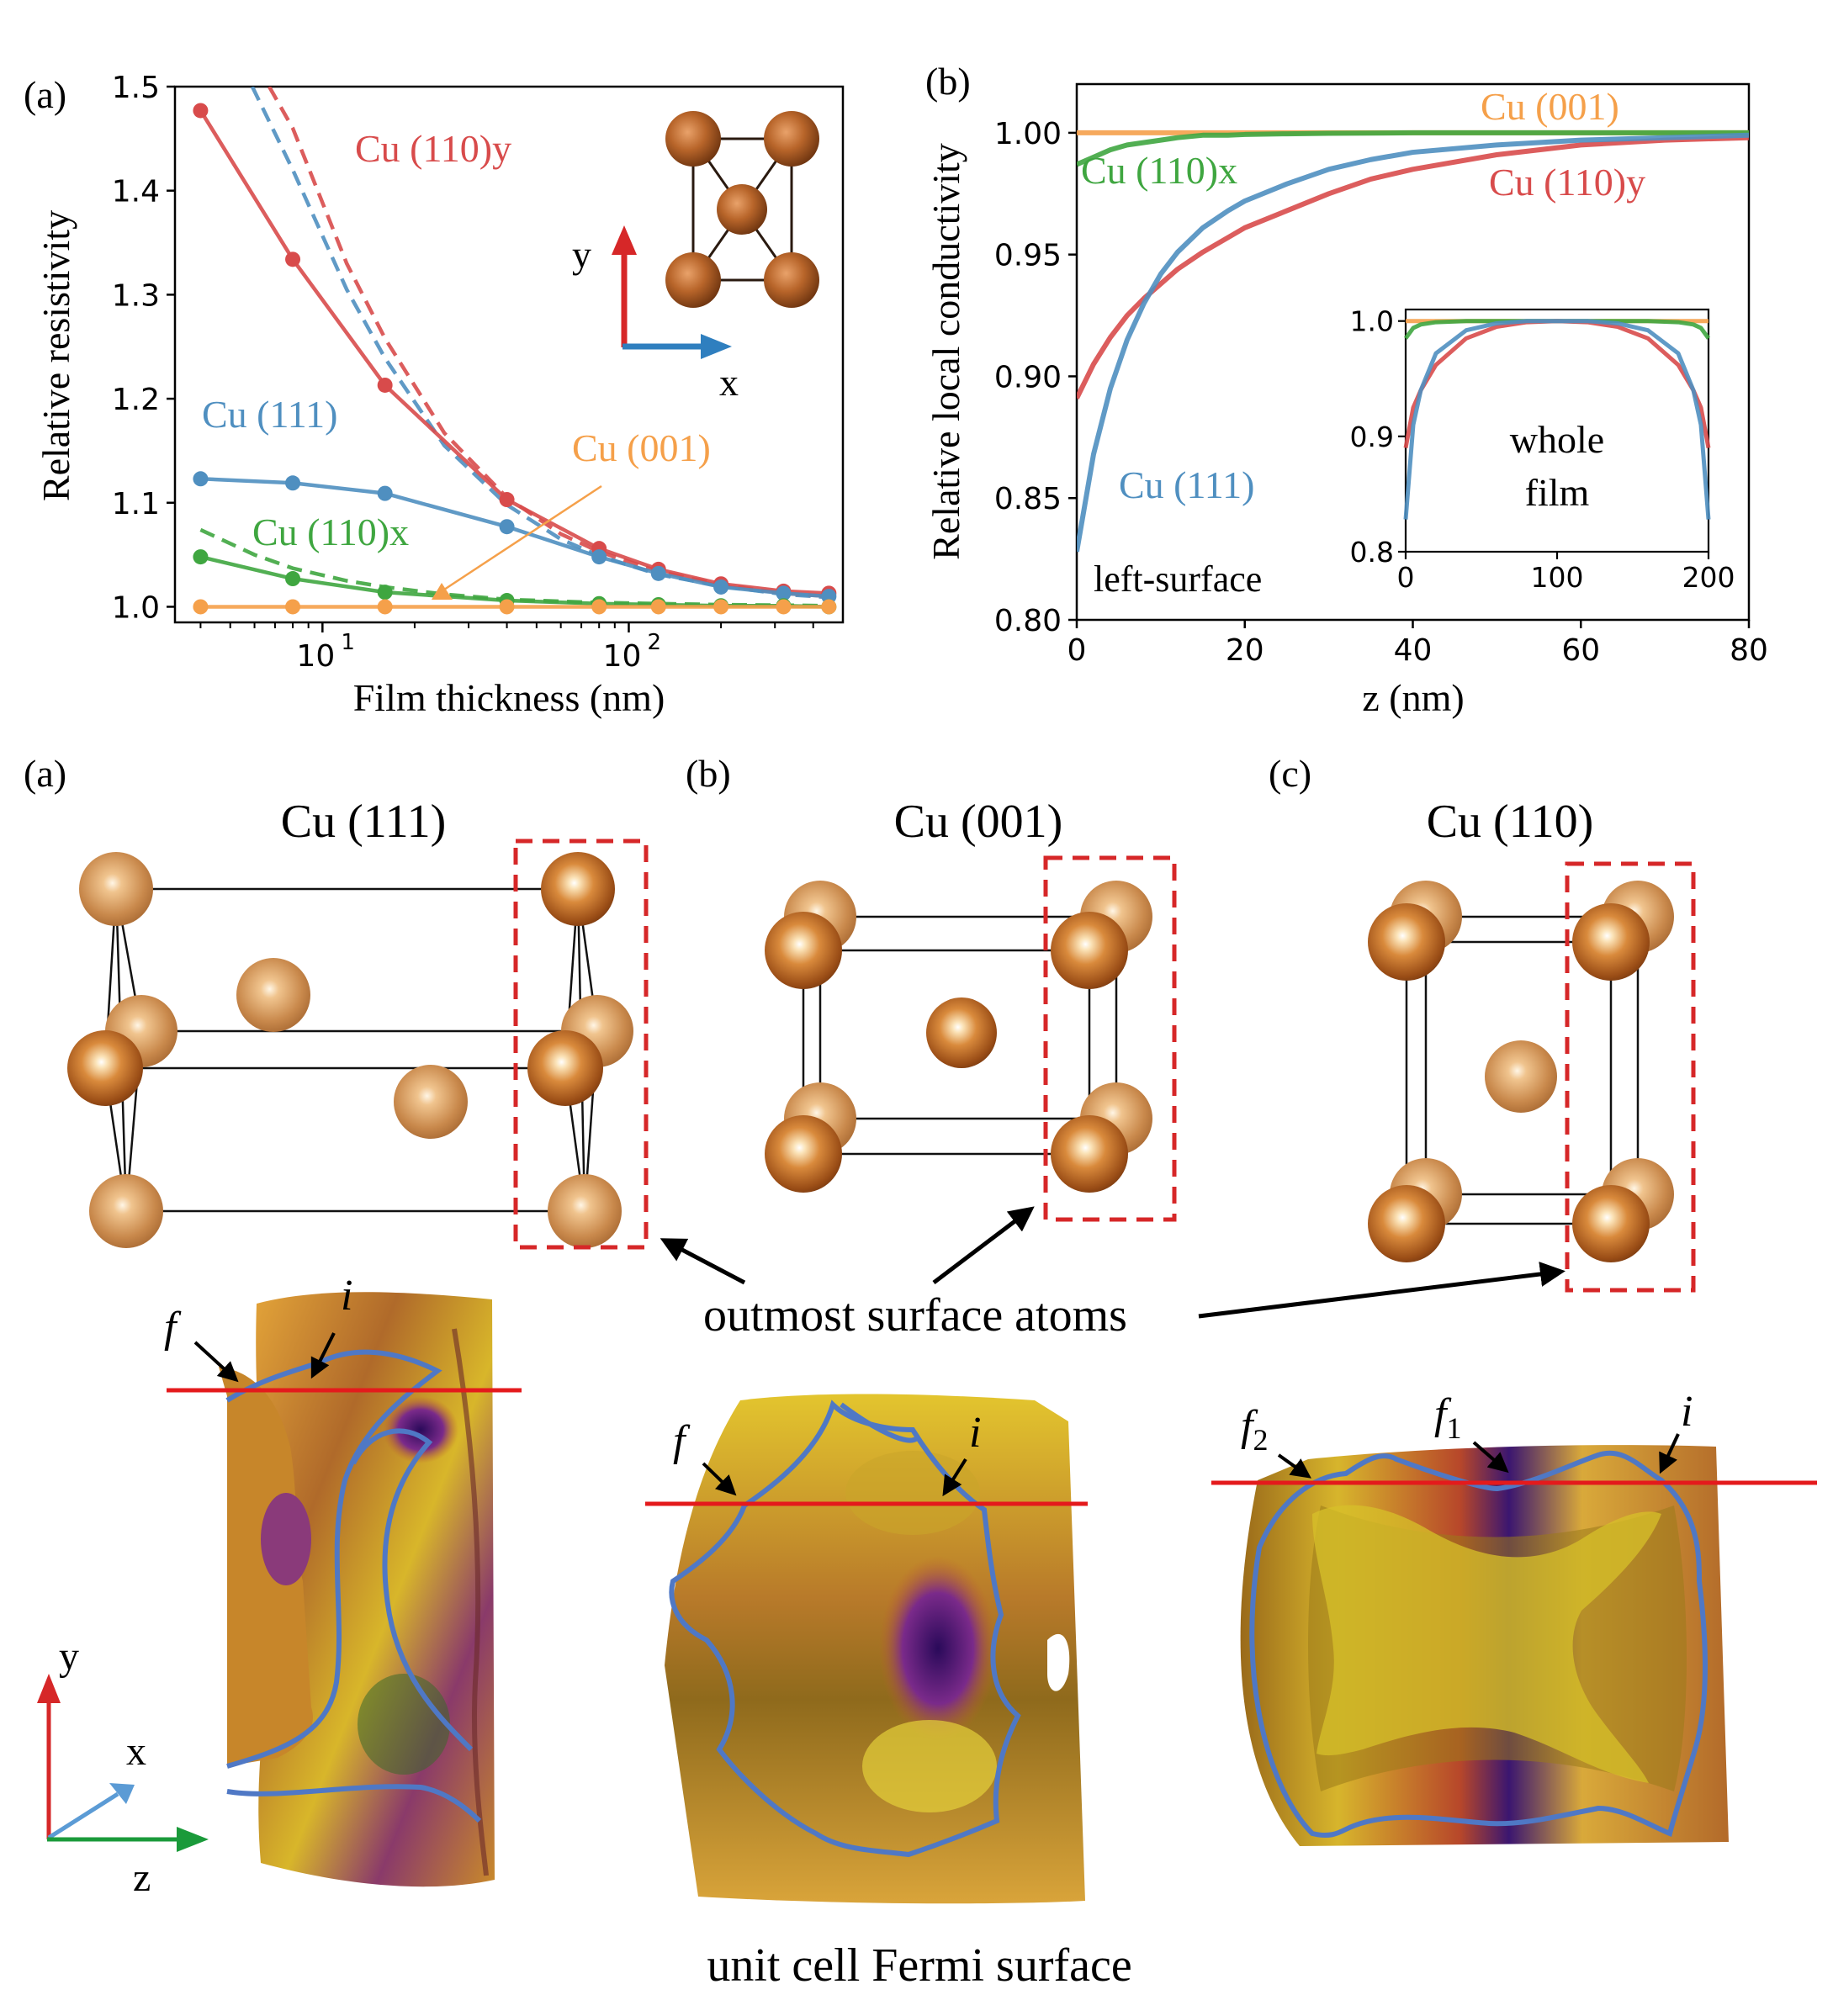 The height and width of the screenshot is (2016, 1833). What do you see at coordinates (1372, 321) in the screenshot?
I see `inset-ytick-label: 1.0` at bounding box center [1372, 321].